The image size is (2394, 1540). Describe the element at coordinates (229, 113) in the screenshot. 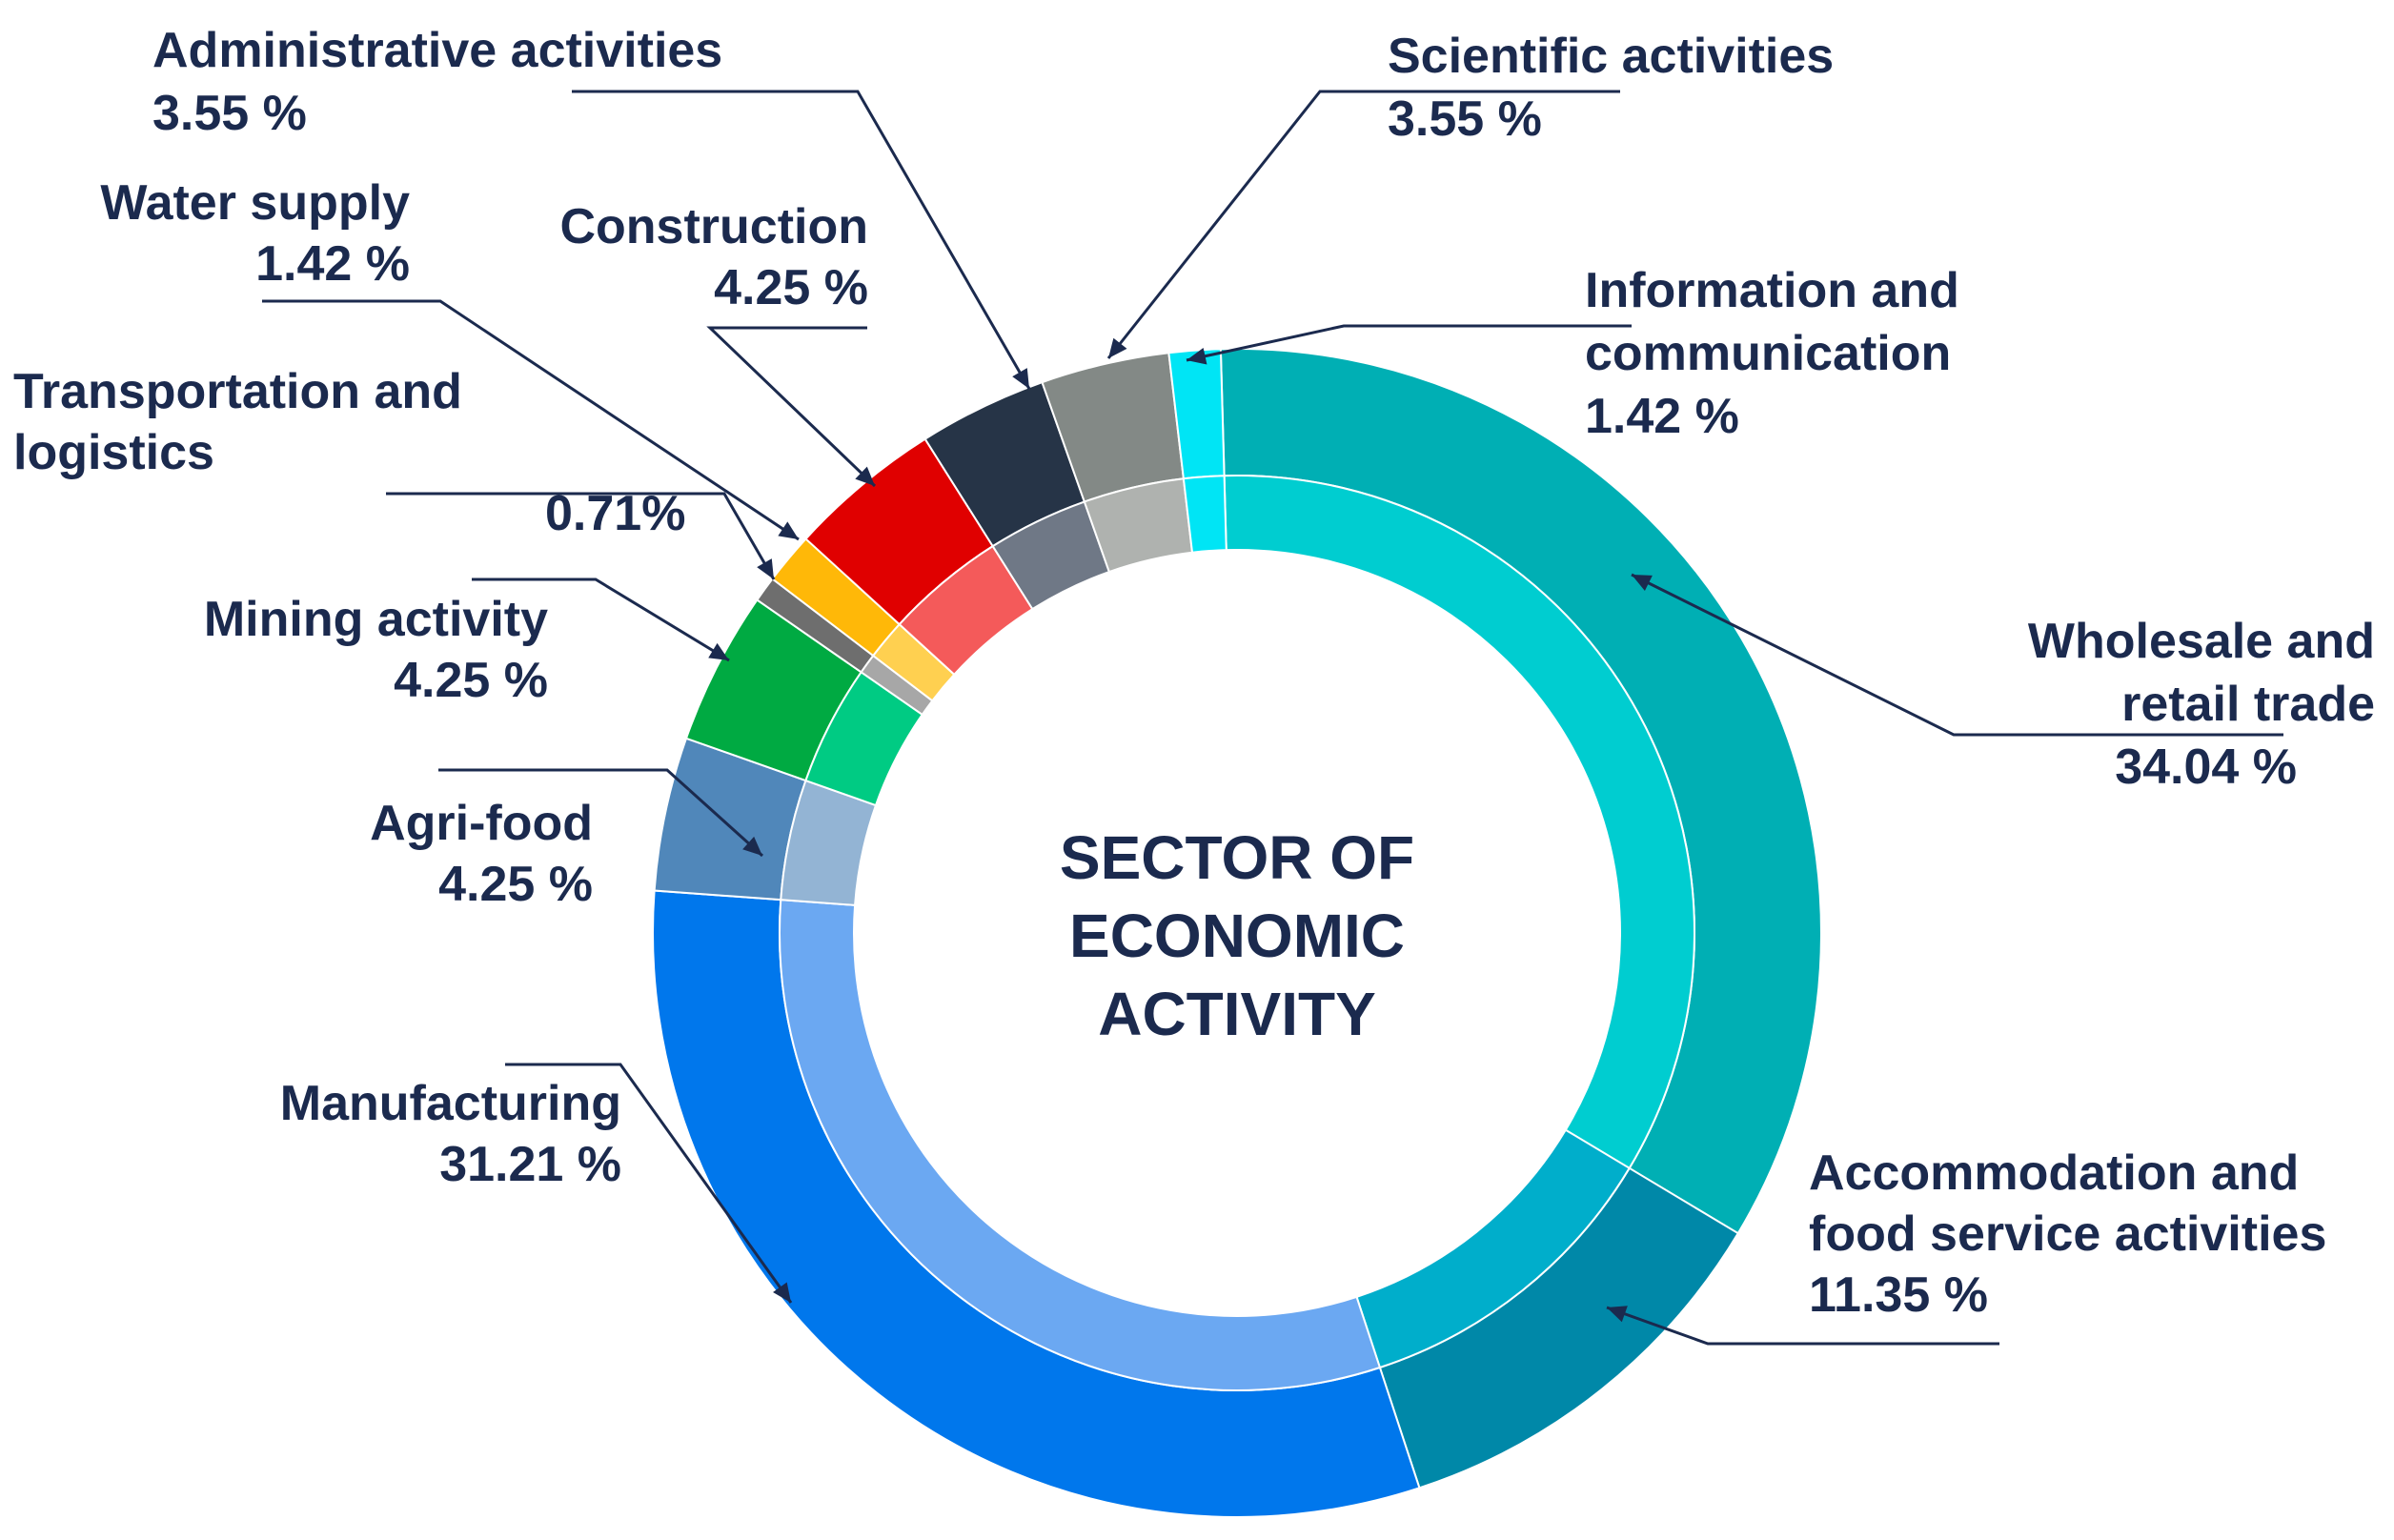

I see `value-label-administrative-activities: 3.55 %` at that location.